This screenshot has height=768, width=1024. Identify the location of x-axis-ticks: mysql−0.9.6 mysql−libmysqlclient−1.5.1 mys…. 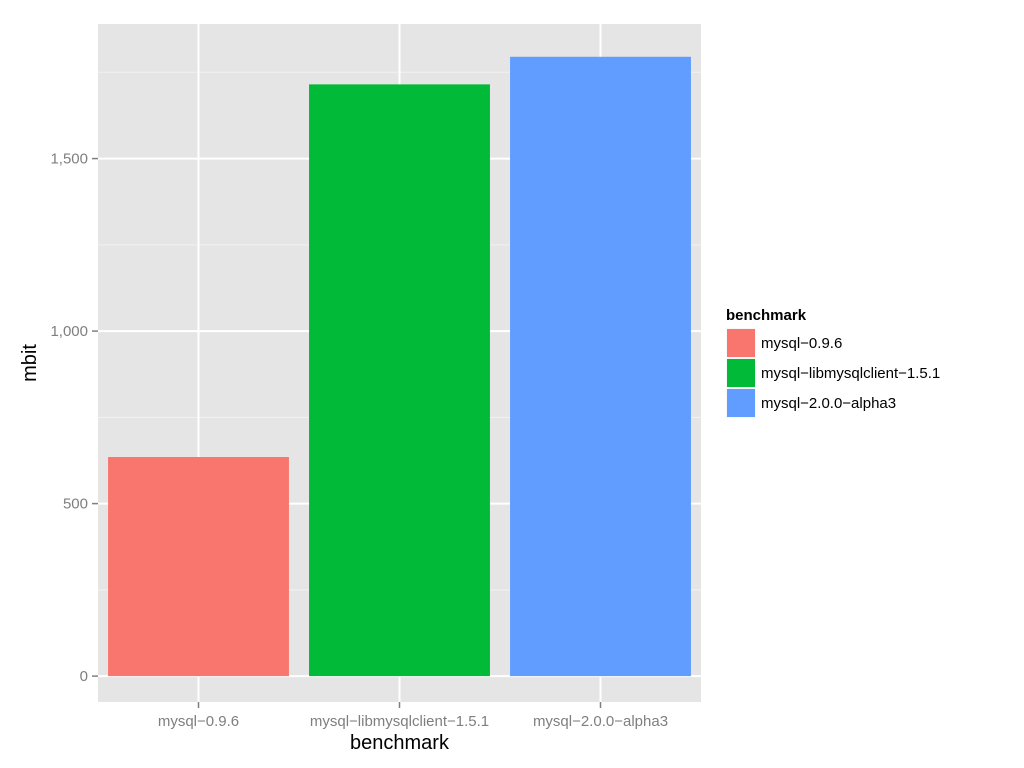
(413, 716).